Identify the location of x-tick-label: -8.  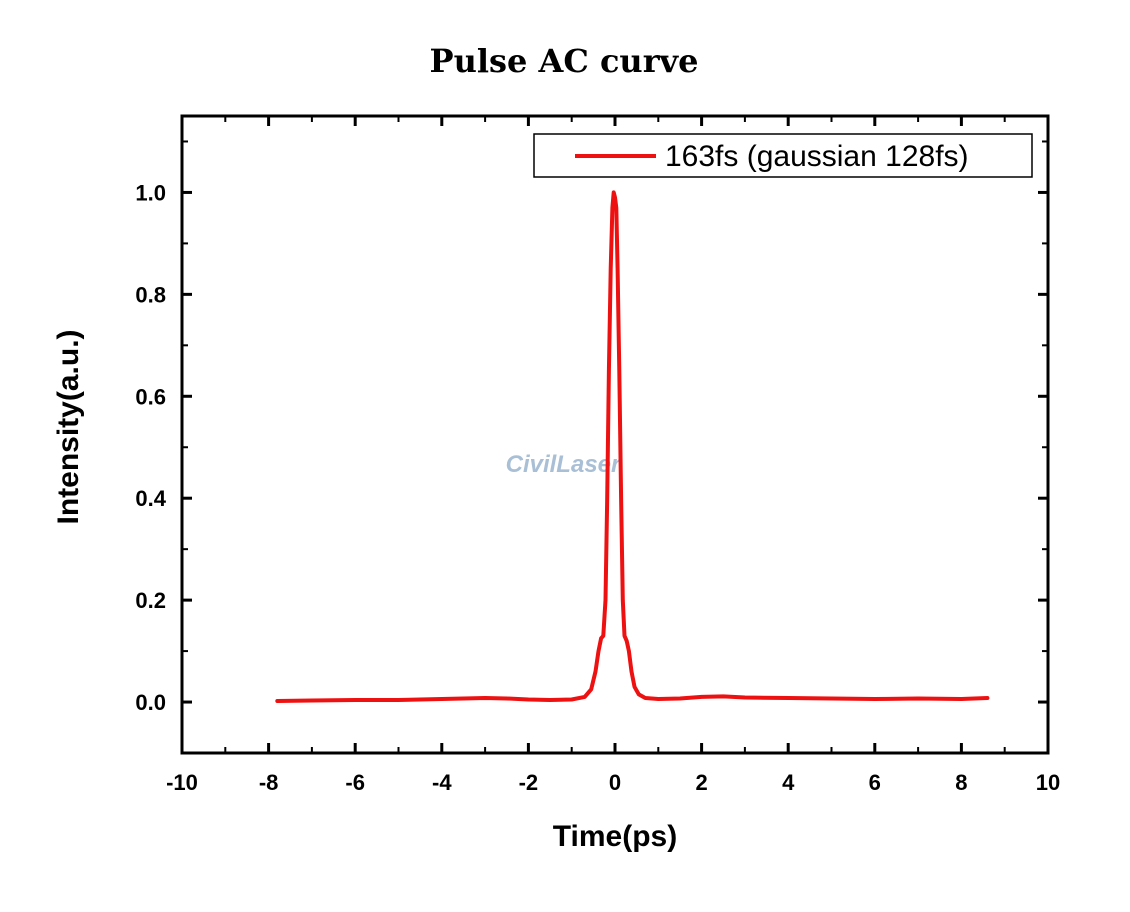
(269, 782).